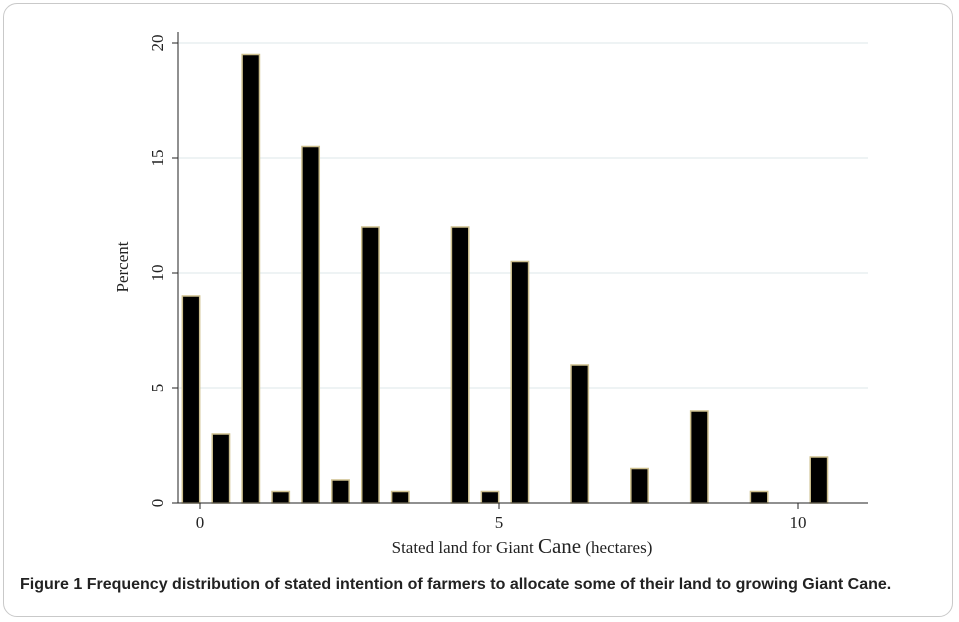  What do you see at coordinates (798, 522) in the screenshot?
I see `x-tick-label: 10` at bounding box center [798, 522].